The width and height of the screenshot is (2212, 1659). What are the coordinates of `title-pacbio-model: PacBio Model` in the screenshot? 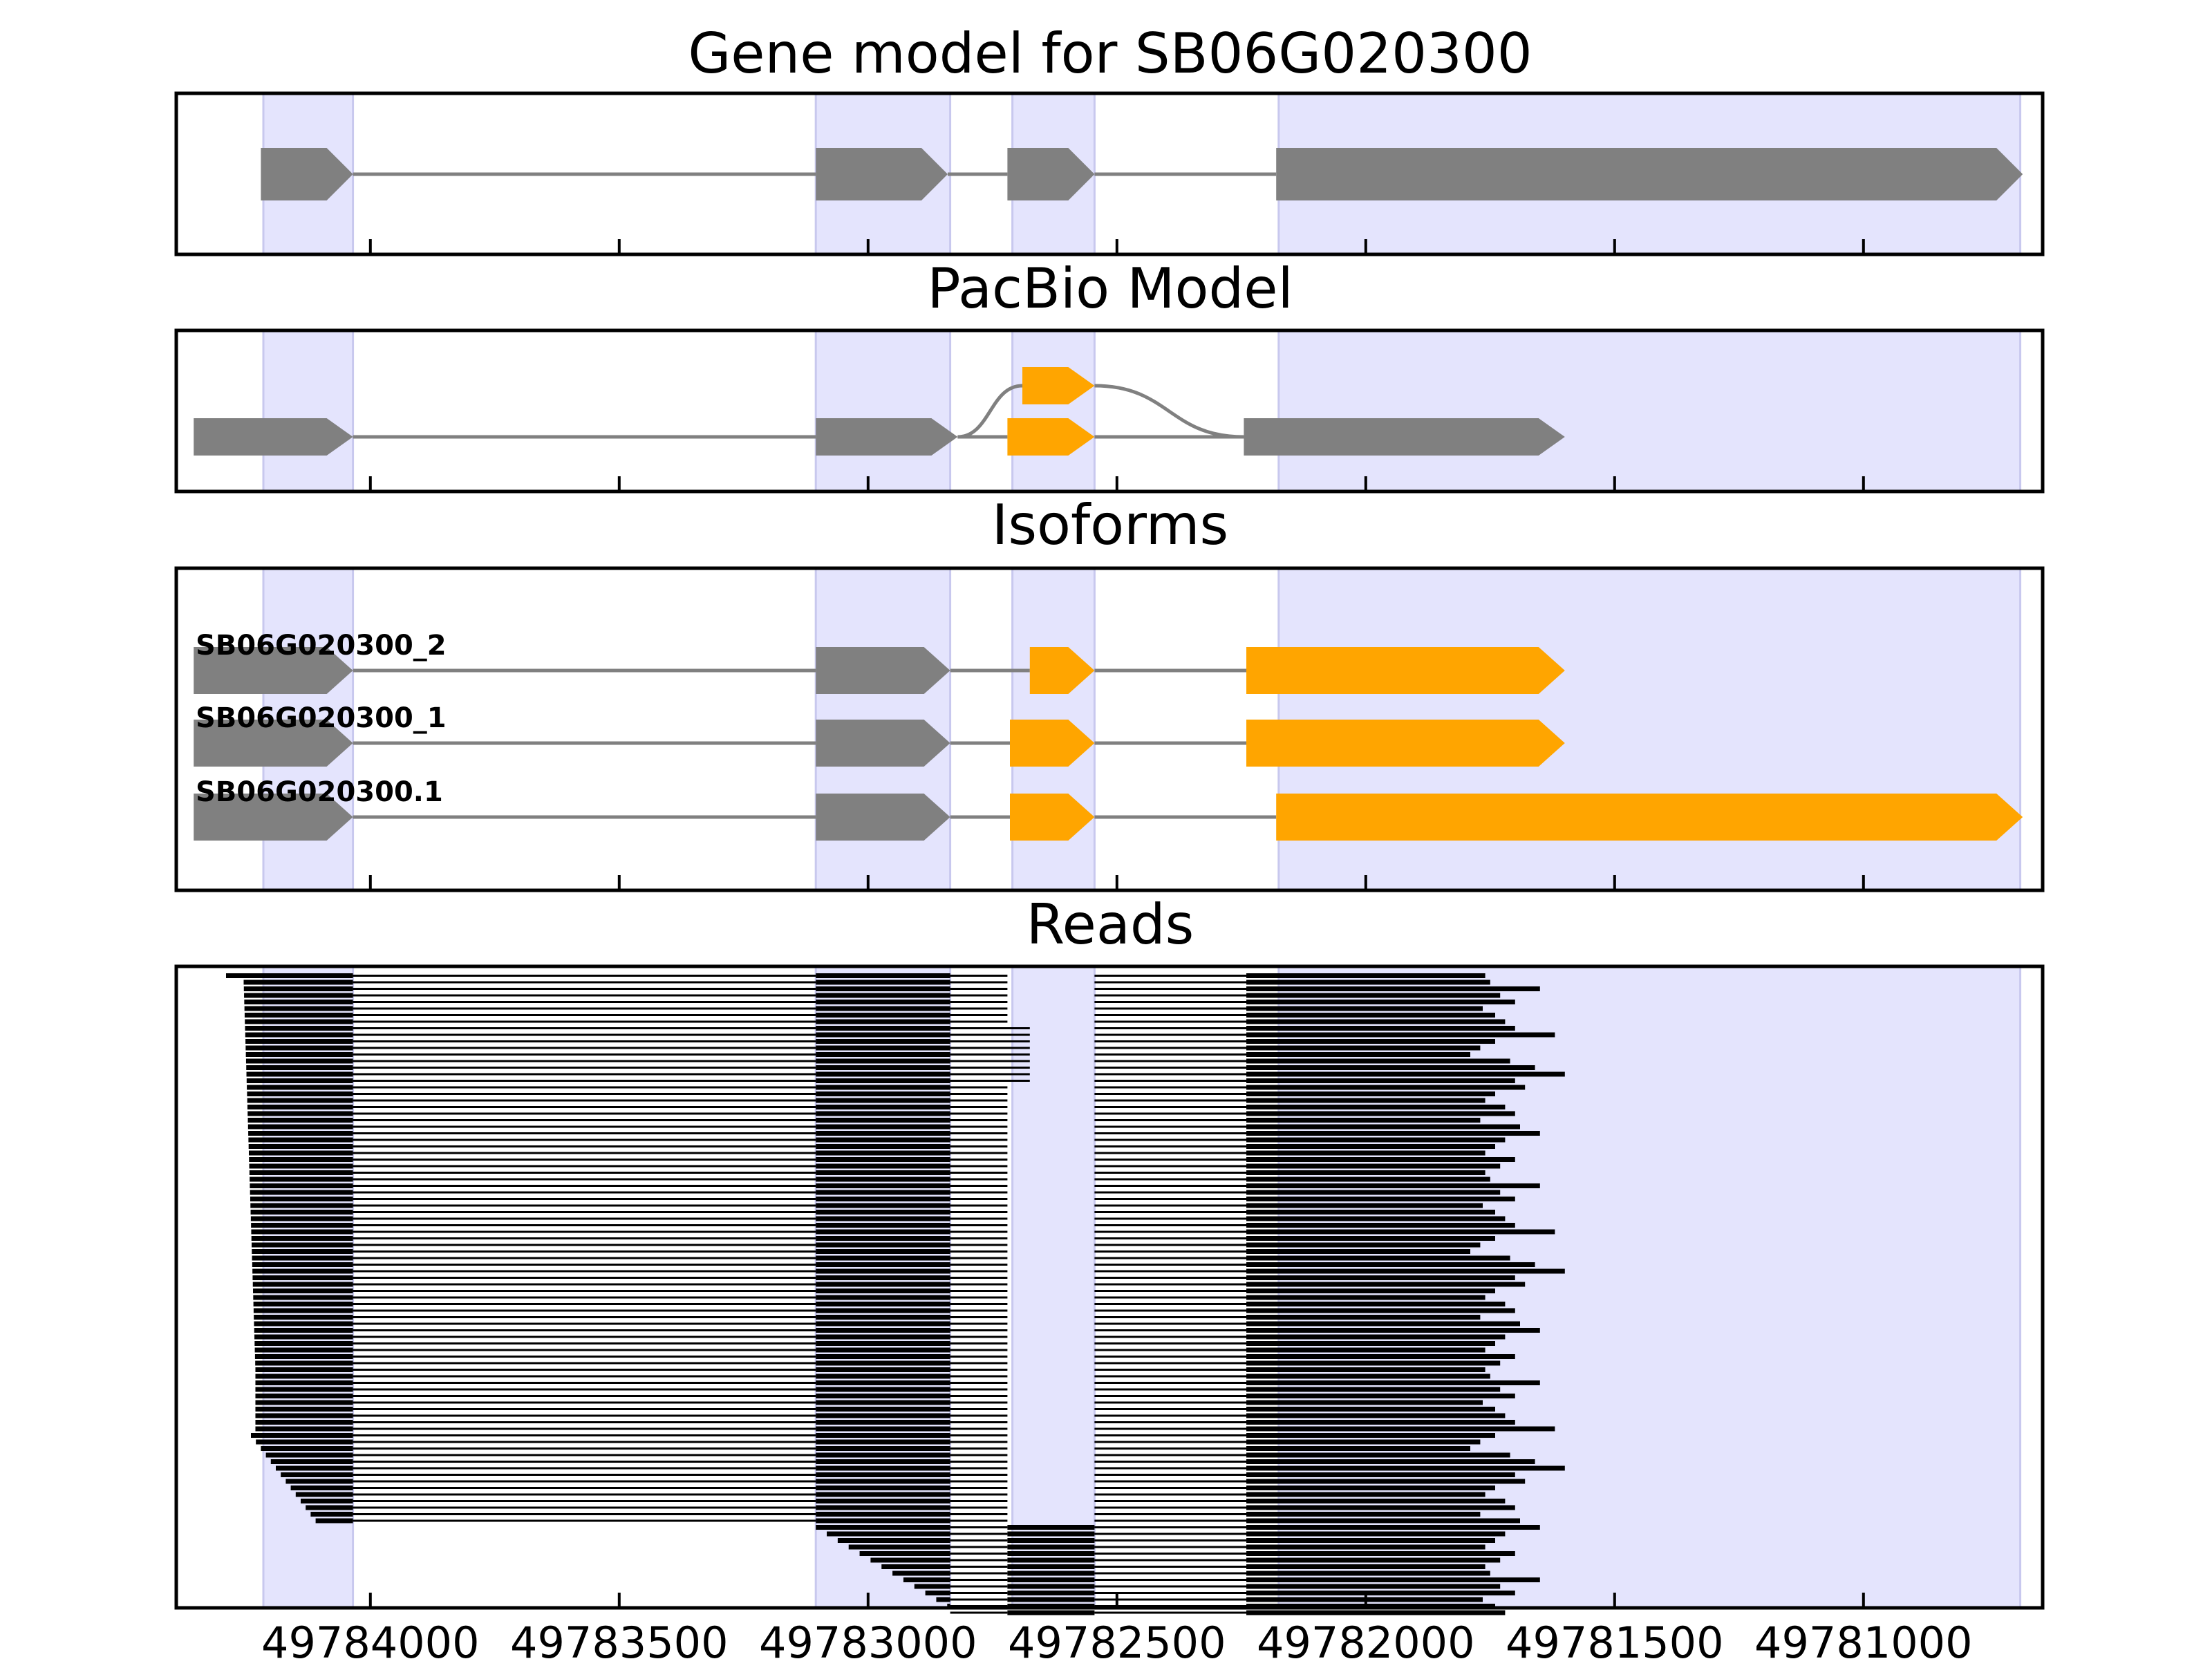 It's located at (1110, 289).